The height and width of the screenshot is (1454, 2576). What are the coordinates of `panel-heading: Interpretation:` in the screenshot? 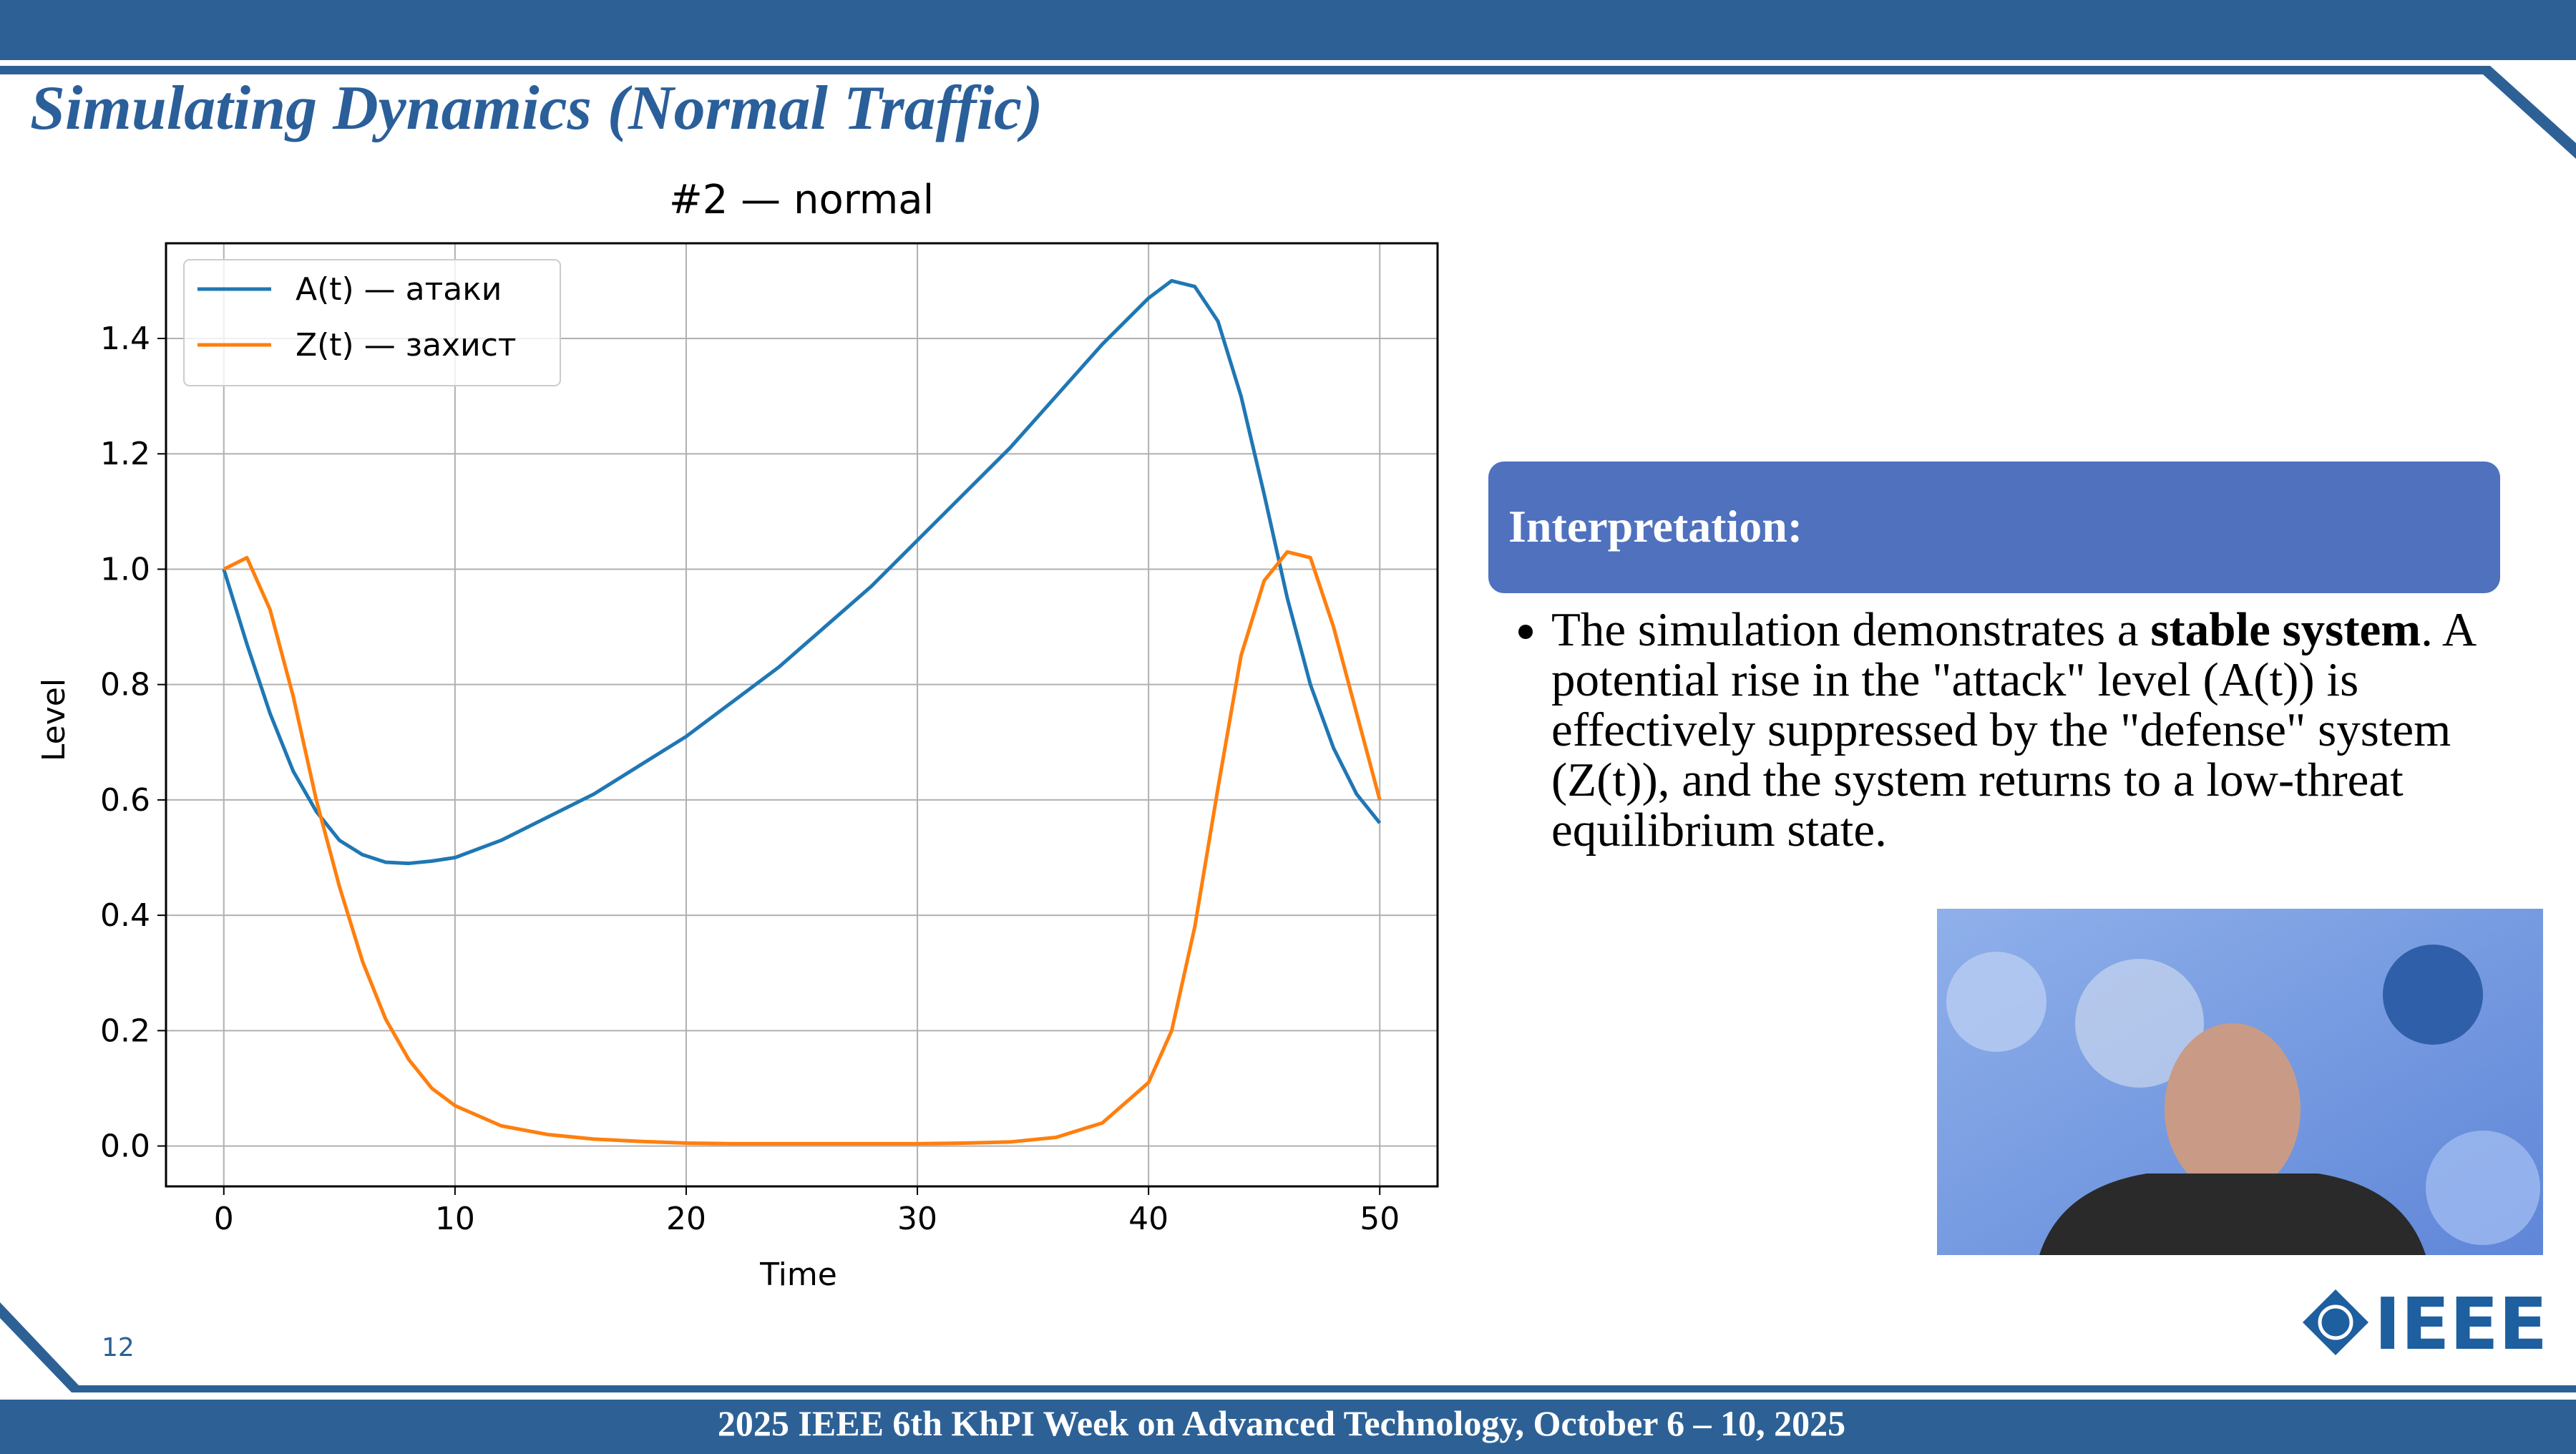 It's located at (1655, 526).